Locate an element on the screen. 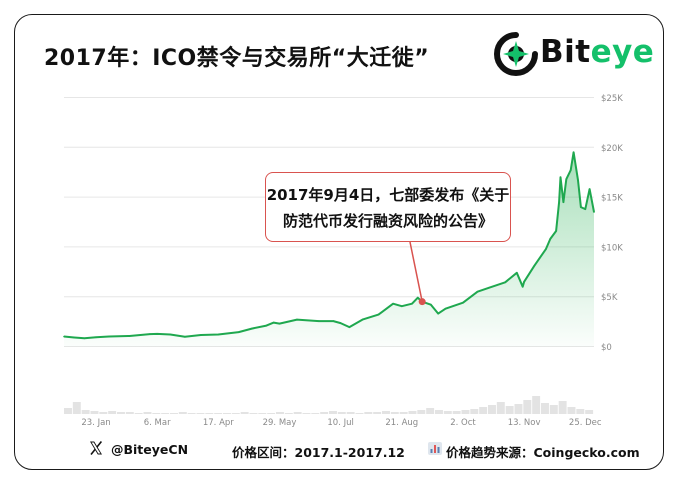 The height and width of the screenshot is (486, 680). y-tick-label: $5K is located at coordinates (609, 298).